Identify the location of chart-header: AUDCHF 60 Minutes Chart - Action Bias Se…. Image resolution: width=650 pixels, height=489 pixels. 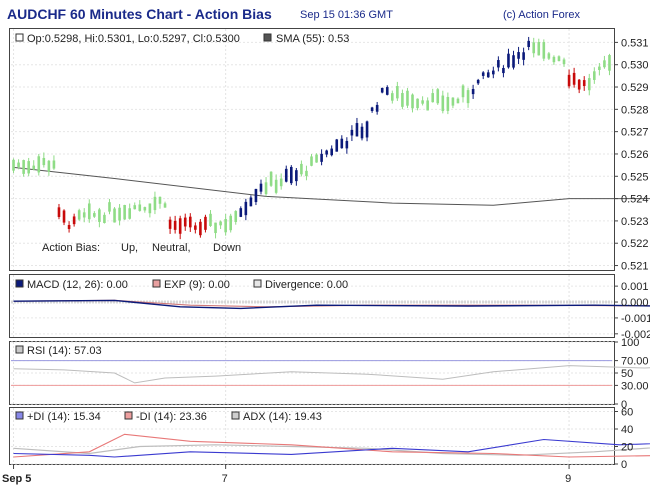
(325, 15).